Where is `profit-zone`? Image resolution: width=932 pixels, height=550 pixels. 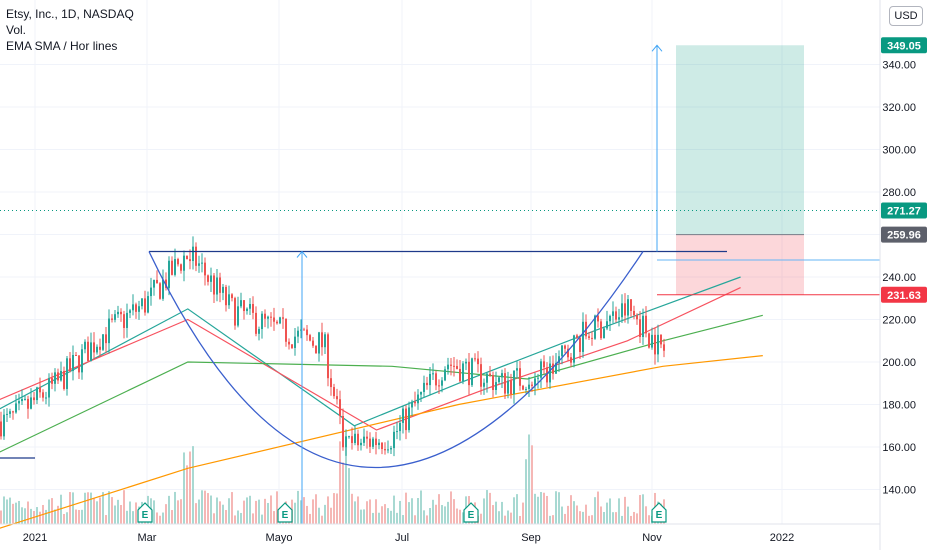 profit-zone is located at coordinates (740, 140).